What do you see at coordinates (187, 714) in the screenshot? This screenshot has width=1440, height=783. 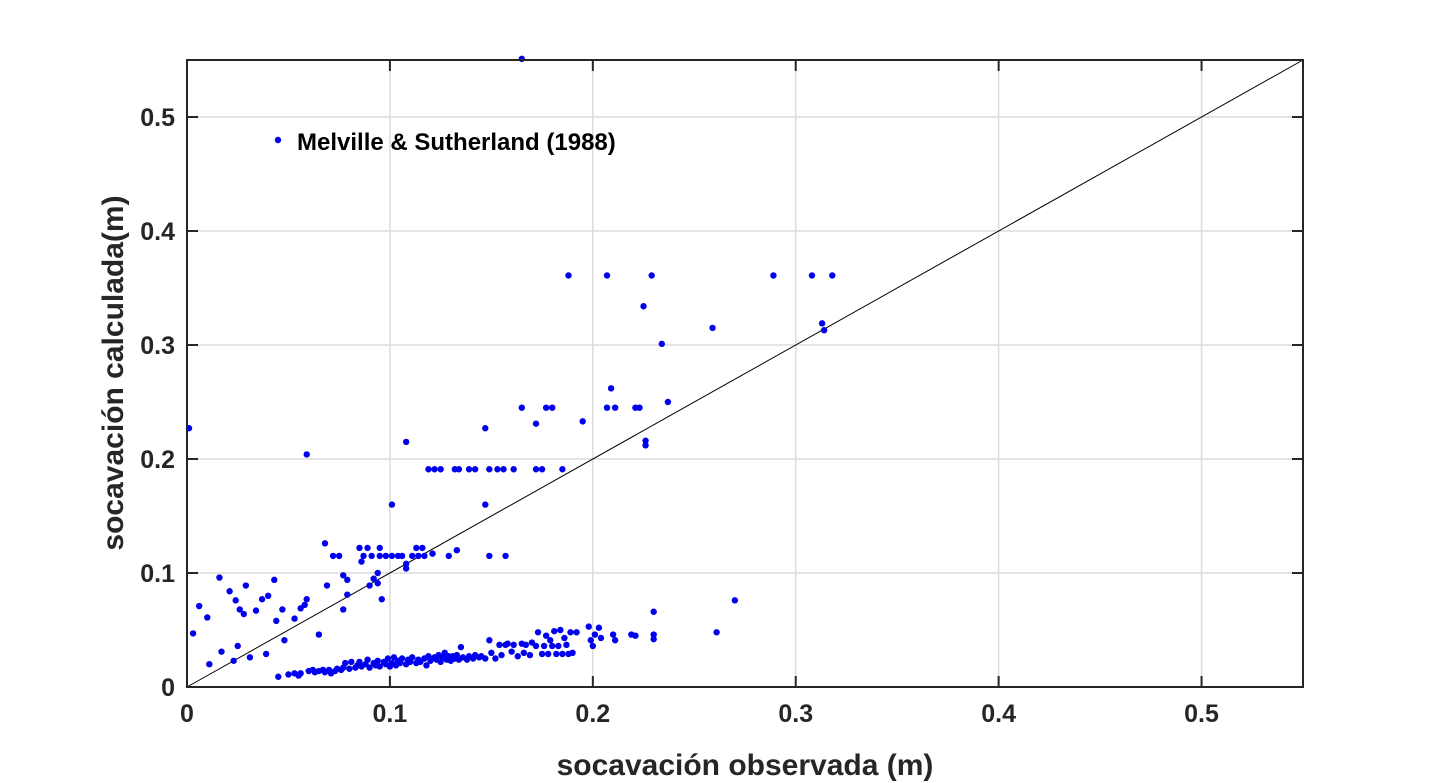 I see `x-tick-label: 0` at bounding box center [187, 714].